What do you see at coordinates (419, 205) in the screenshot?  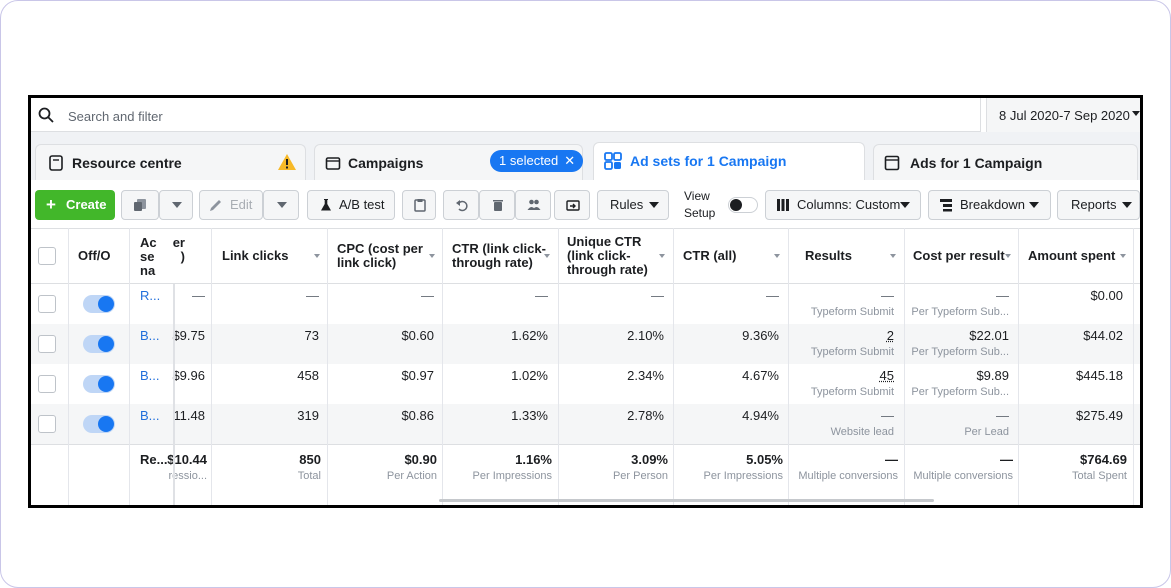 I see `clipboard-button` at bounding box center [419, 205].